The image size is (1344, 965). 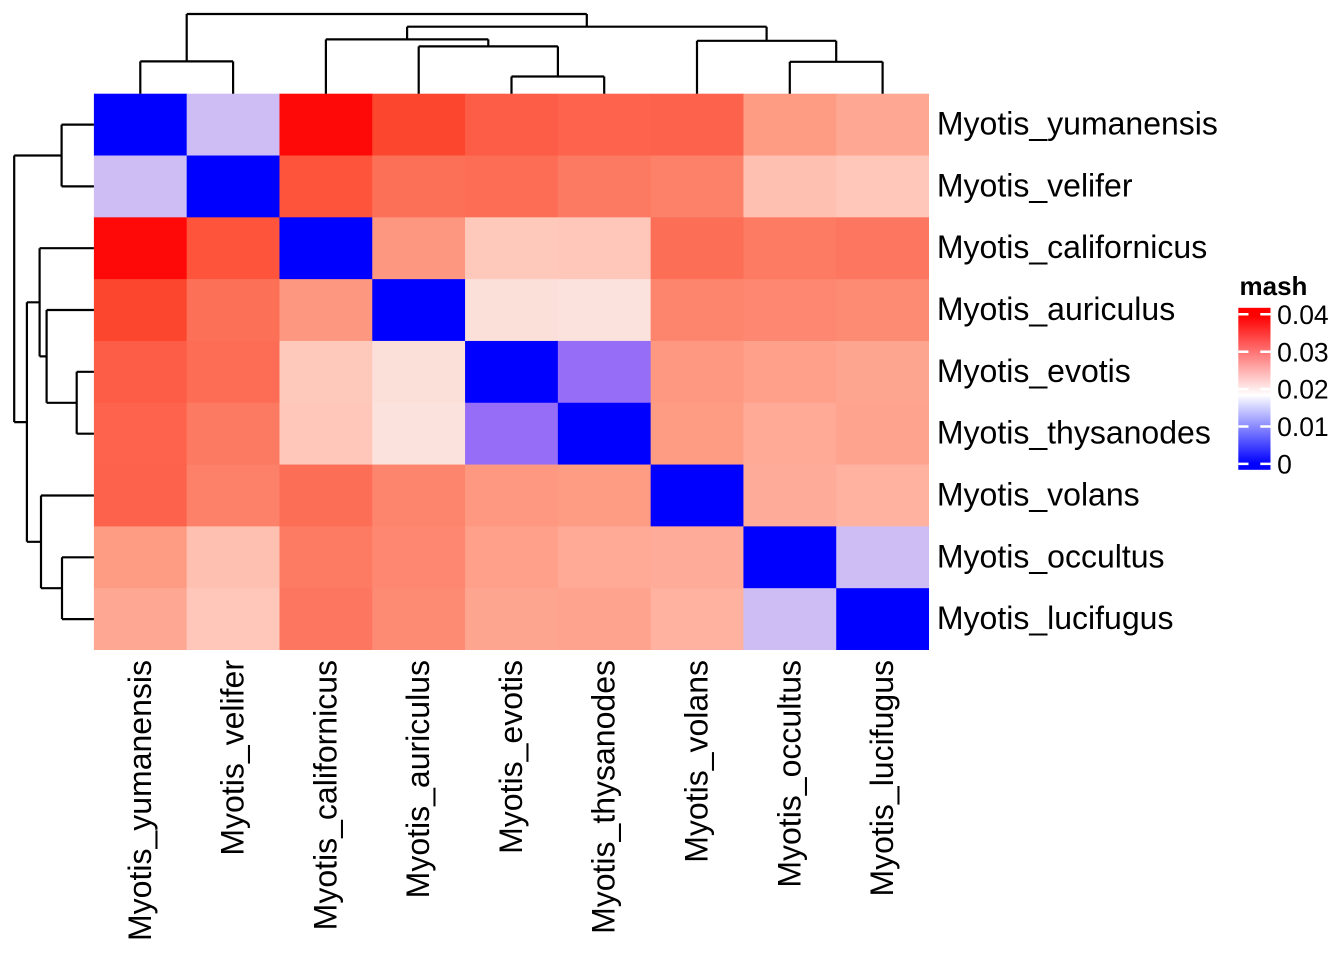 What do you see at coordinates (1303, 390) in the screenshot?
I see `svg-text: 0.02` at bounding box center [1303, 390].